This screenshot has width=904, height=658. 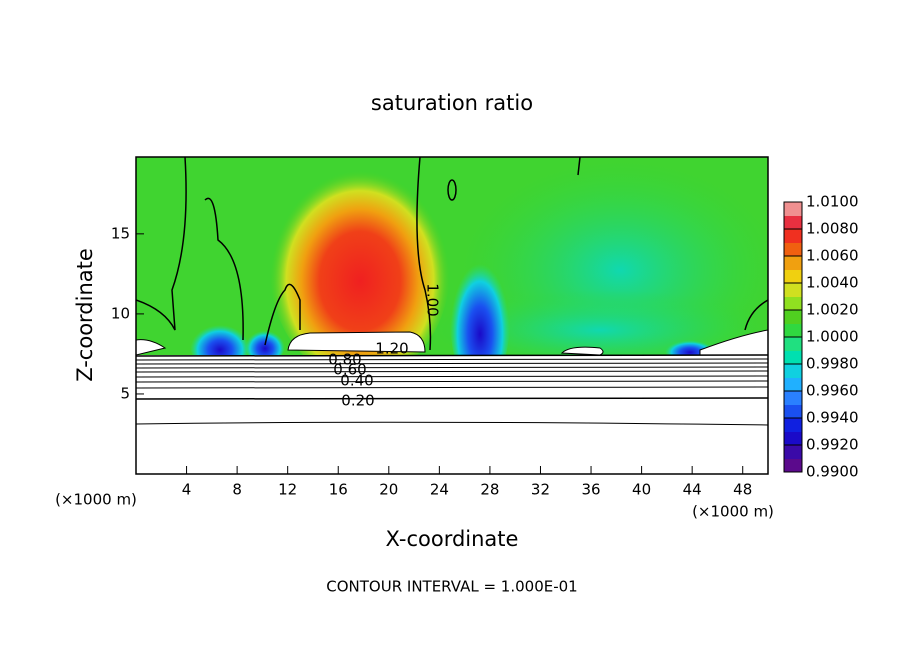 What do you see at coordinates (832, 364) in the screenshot?
I see `colorbar-tick-label: 0.9980` at bounding box center [832, 364].